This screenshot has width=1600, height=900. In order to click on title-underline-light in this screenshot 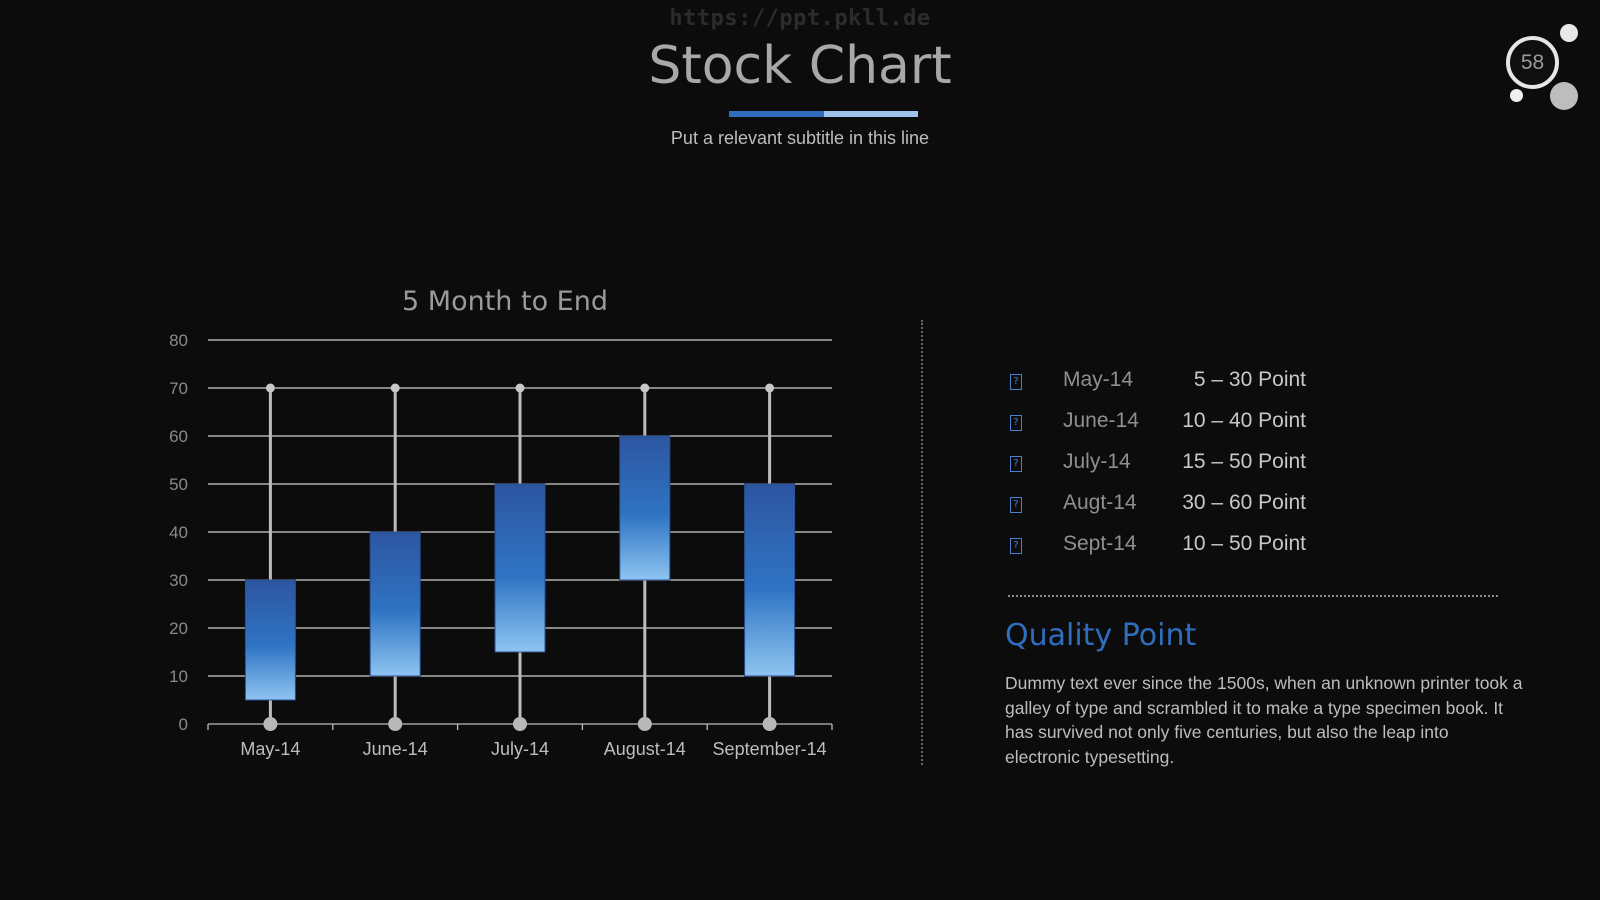, I will do `click(871, 114)`.